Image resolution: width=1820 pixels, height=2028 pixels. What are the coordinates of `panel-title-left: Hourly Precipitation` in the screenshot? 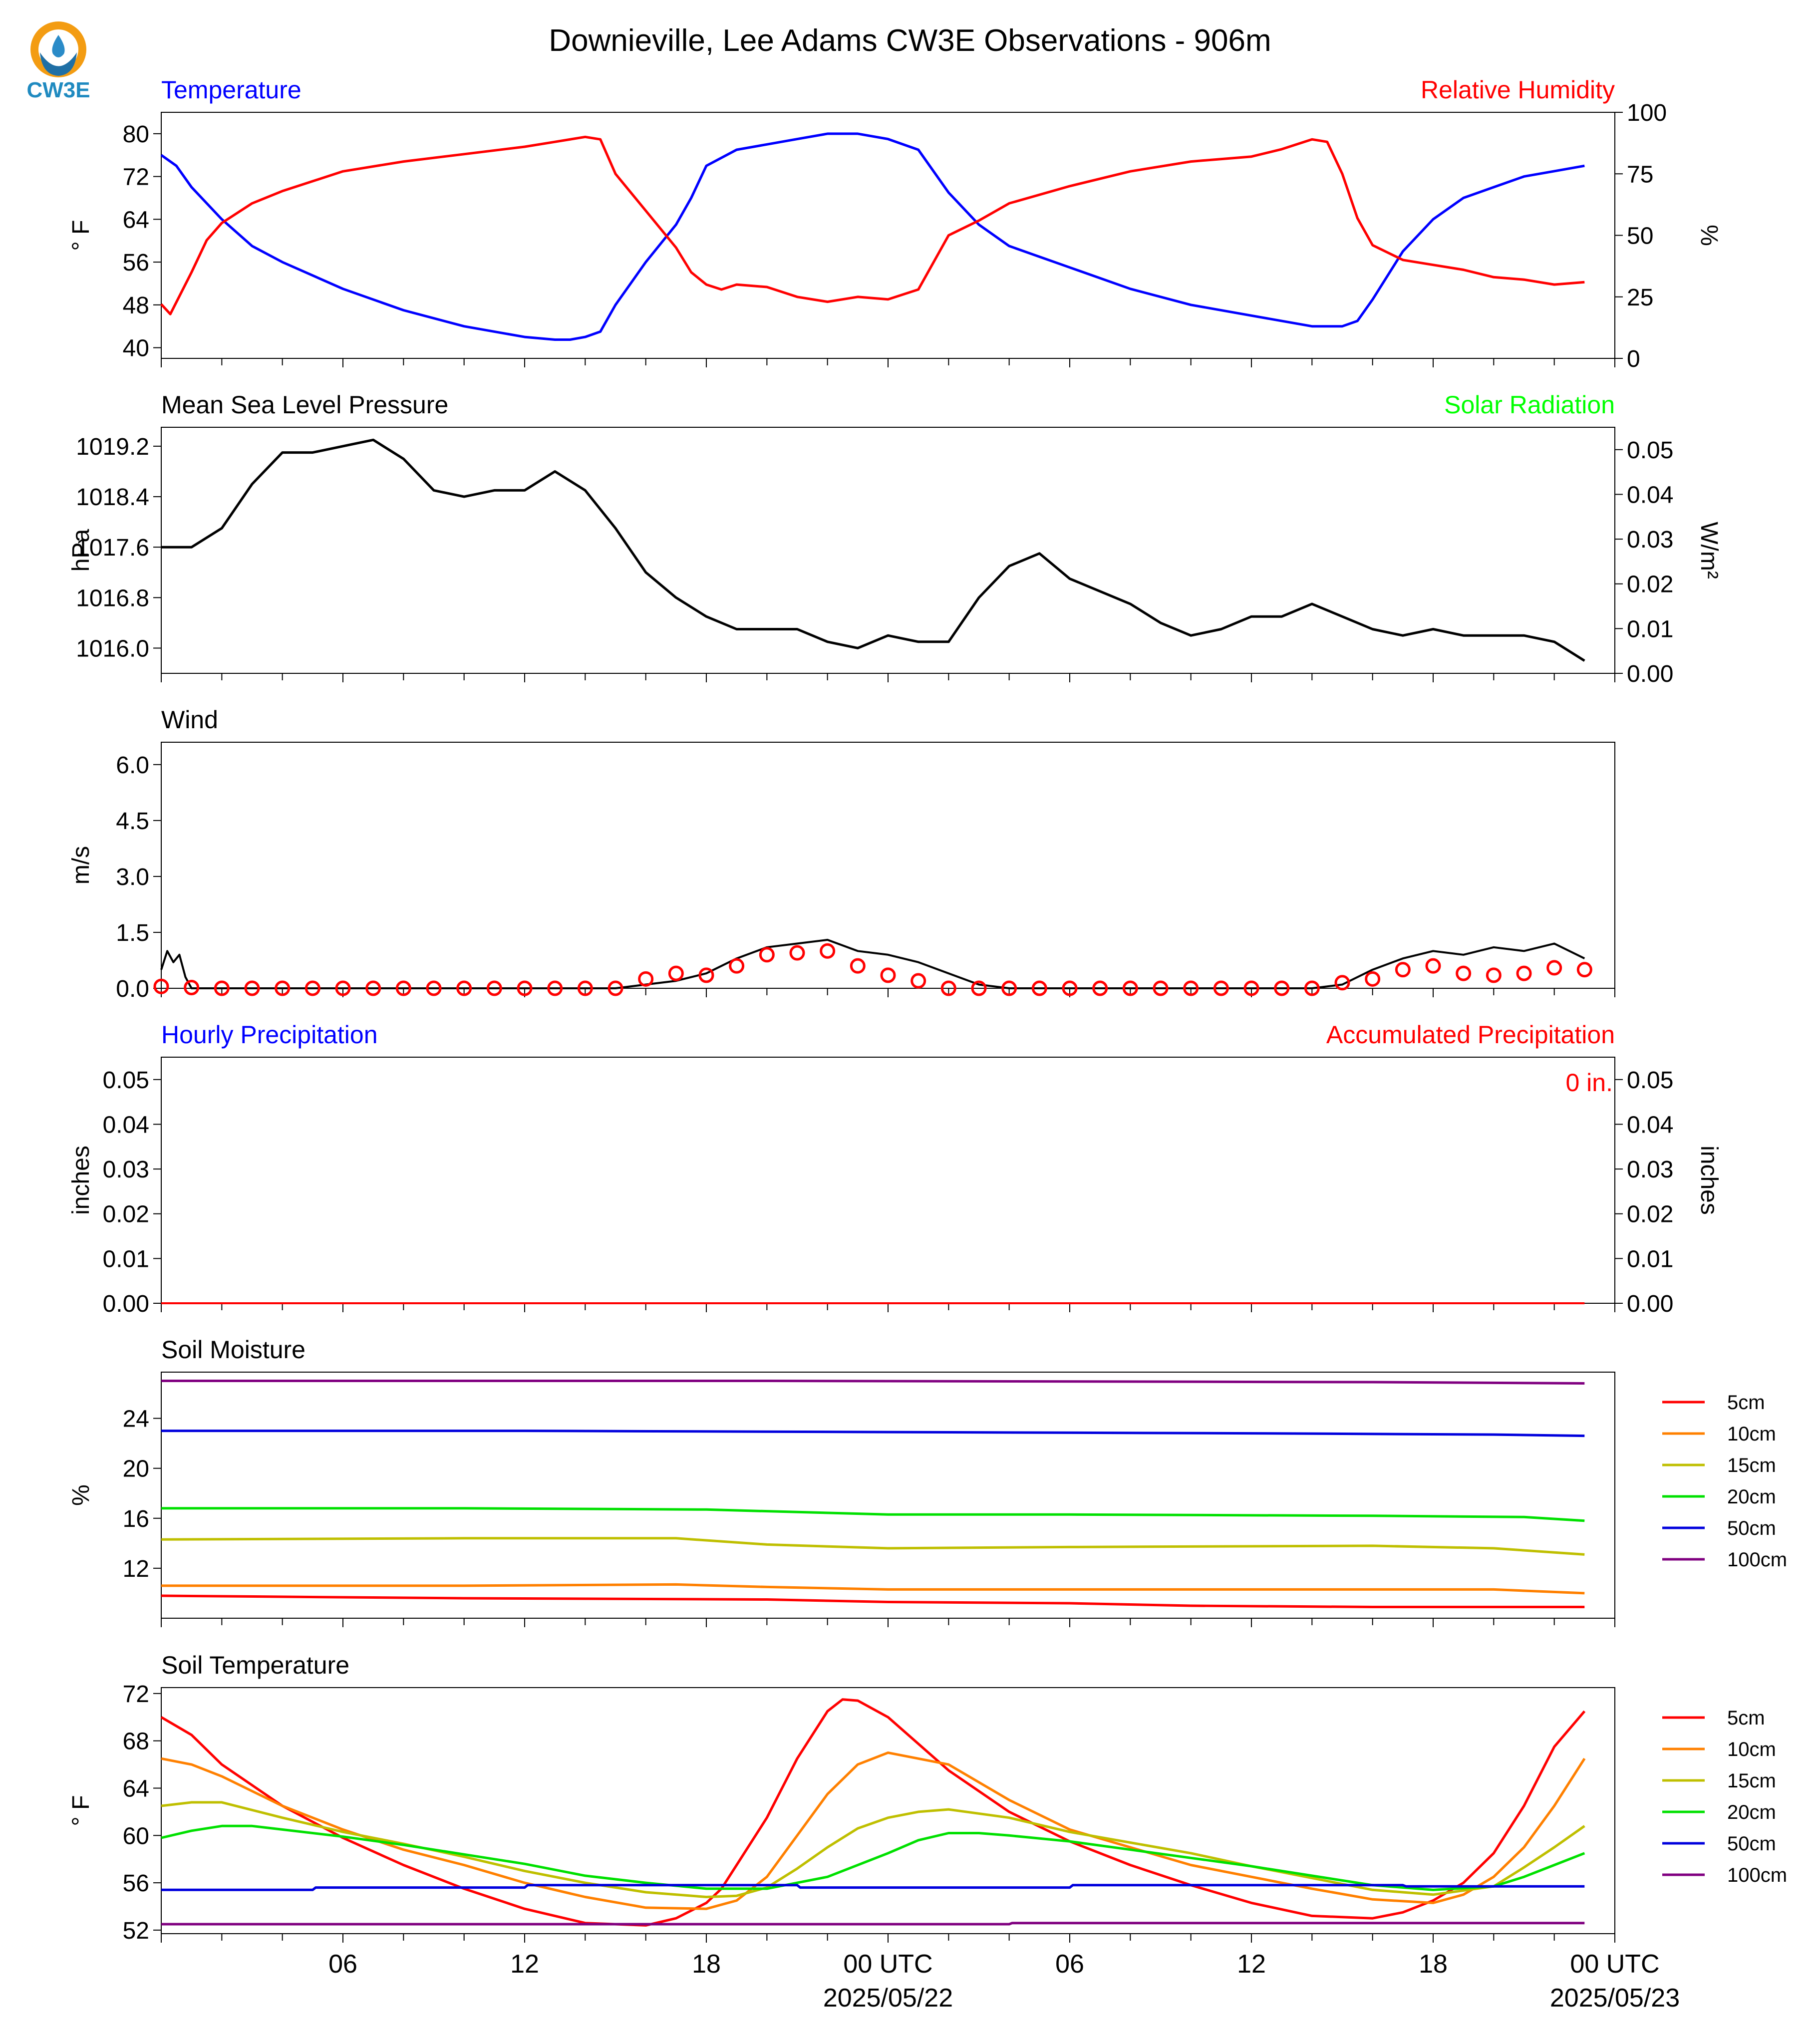 It's located at (269, 1035).